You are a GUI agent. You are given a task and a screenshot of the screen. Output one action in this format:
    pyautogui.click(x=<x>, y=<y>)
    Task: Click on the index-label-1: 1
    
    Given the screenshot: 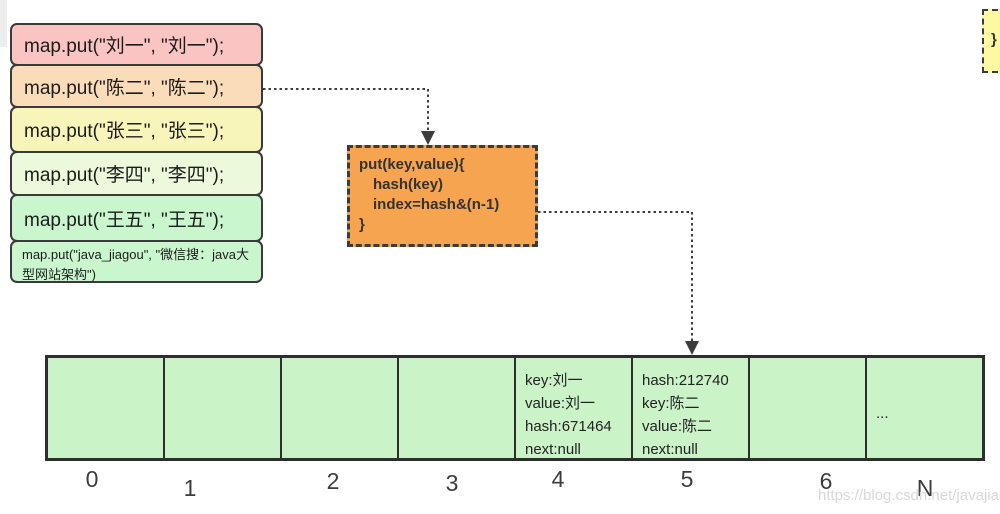 What is the action you would take?
    pyautogui.click(x=190, y=488)
    